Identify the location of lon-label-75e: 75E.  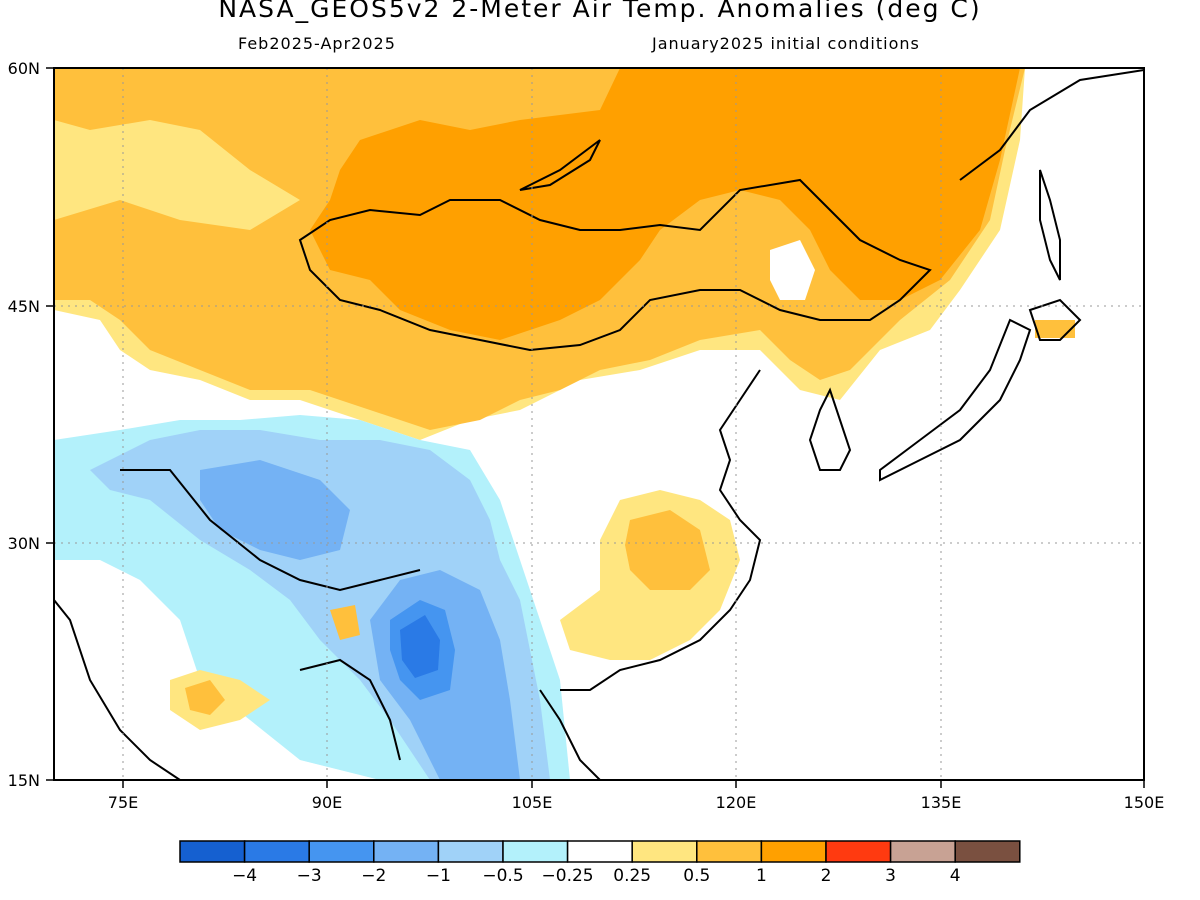
(123, 802).